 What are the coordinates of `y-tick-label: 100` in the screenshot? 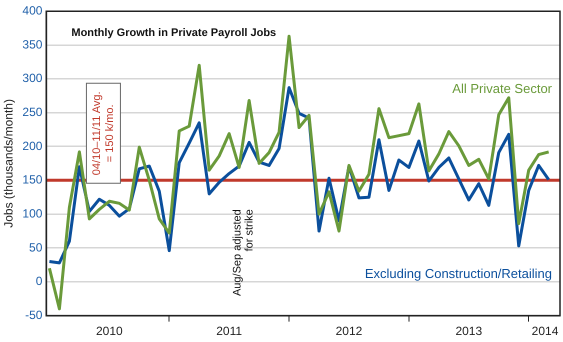 It's located at (32, 213).